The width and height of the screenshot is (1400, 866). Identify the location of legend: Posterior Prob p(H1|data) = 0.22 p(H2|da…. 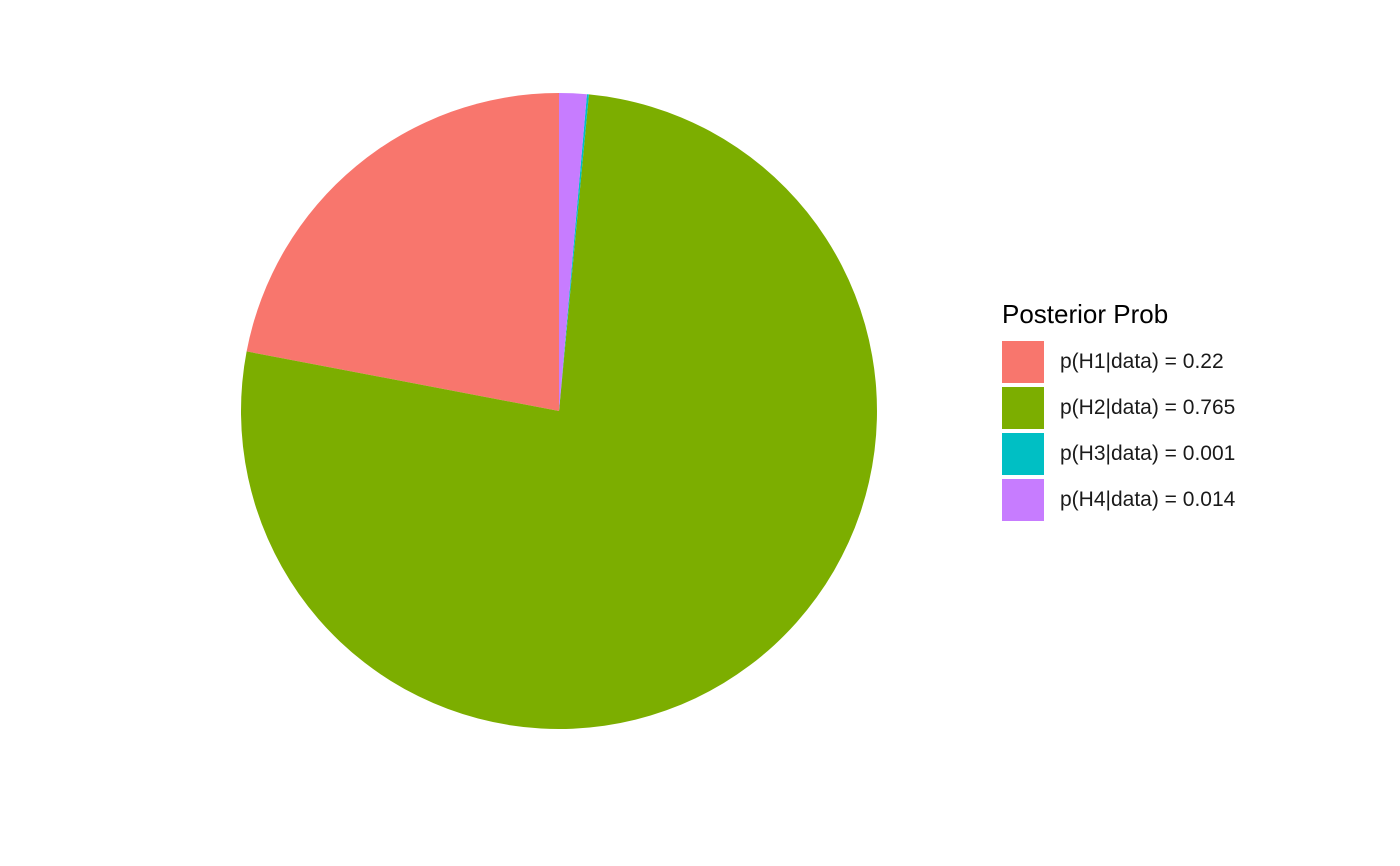
(1182, 410).